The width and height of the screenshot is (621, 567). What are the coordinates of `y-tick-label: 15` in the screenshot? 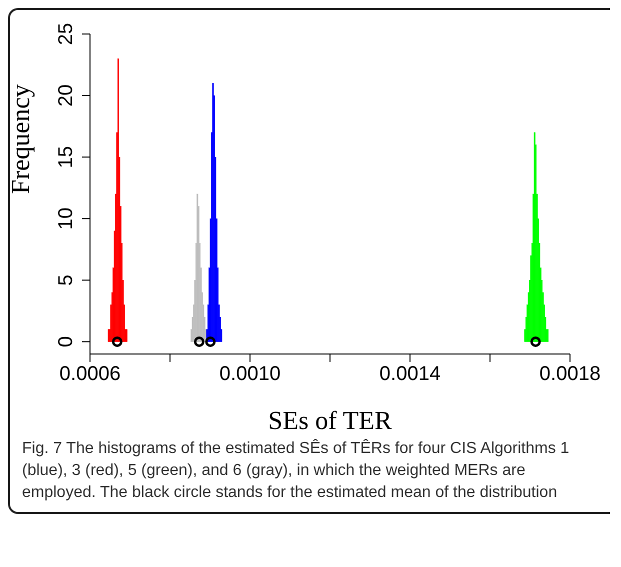 It's located at (66, 157).